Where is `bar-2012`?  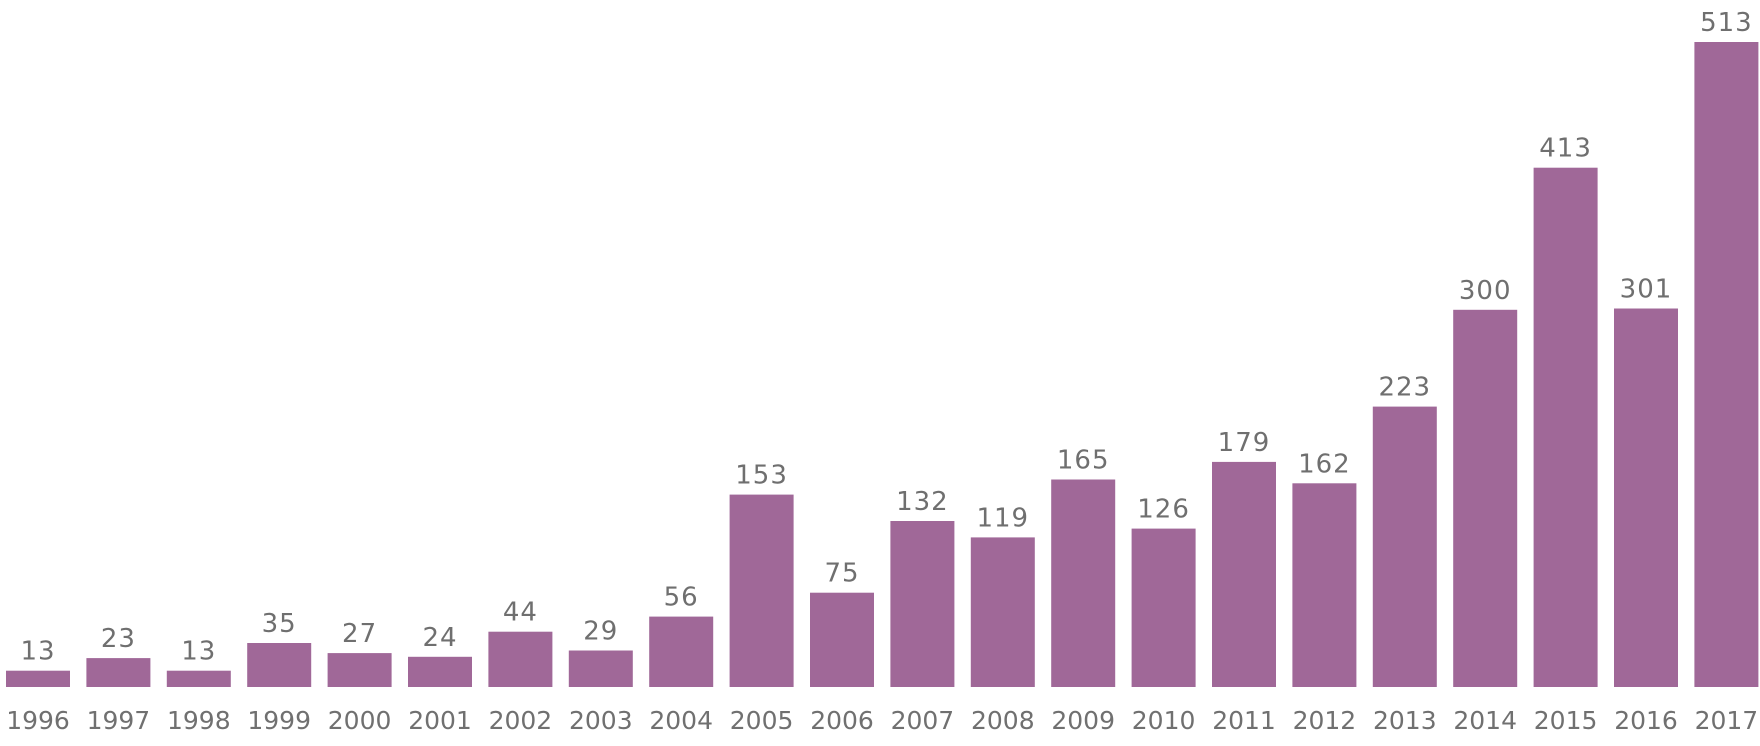
bar-2012 is located at coordinates (1324, 585).